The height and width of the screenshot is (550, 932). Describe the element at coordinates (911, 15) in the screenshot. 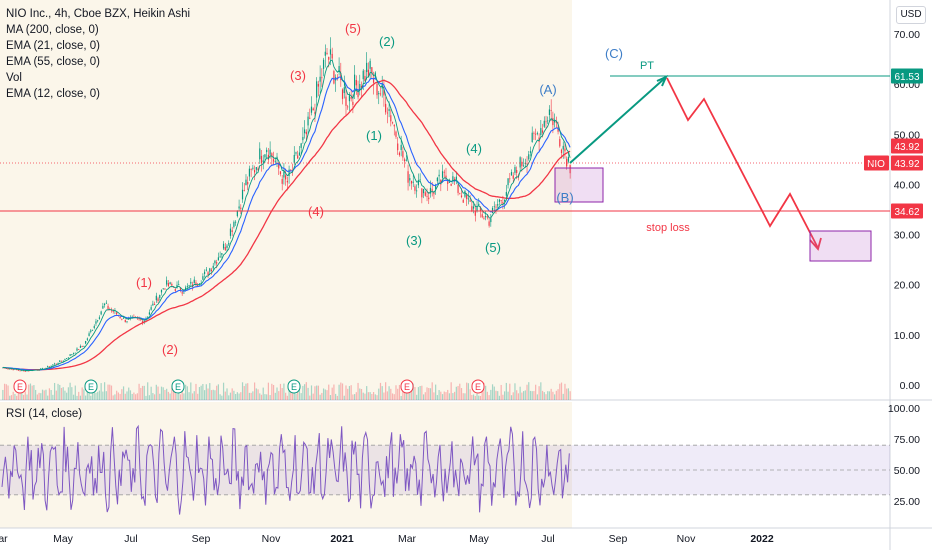

I see `currency-badge: USD` at that location.